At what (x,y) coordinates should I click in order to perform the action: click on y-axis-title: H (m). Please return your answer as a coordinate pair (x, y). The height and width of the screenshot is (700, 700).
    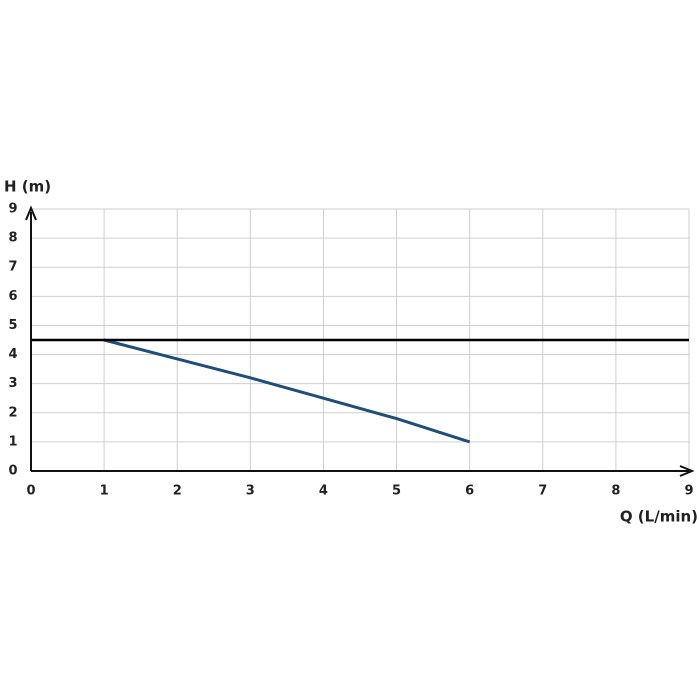
    Looking at the image, I should click on (27, 187).